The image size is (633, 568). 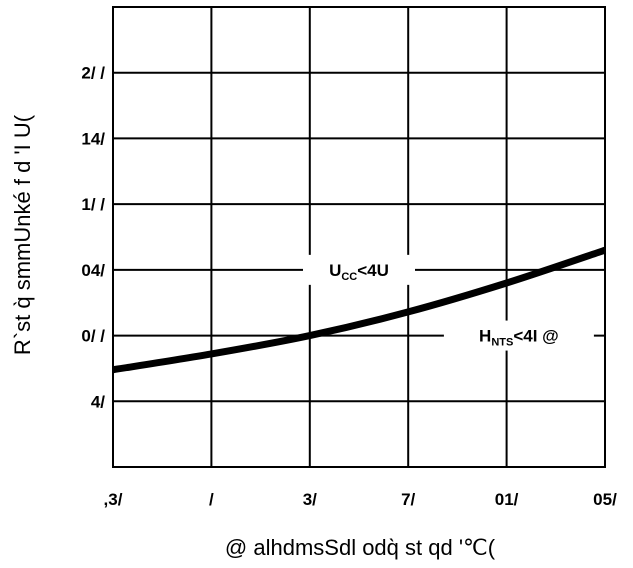 I want to click on y-tick-label: 2/ /, so click(x=93, y=73).